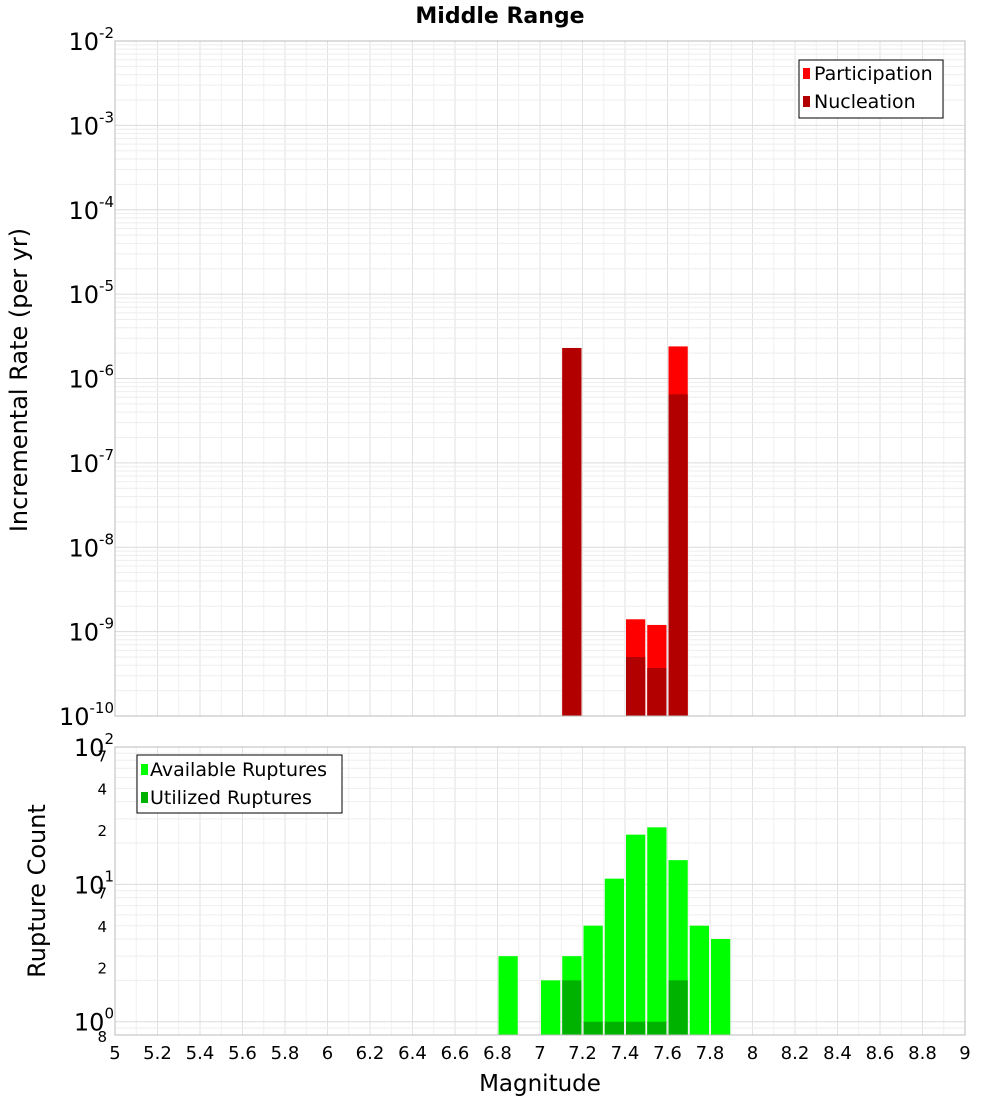  Describe the element at coordinates (19, 380) in the screenshot. I see `top-y-axis-label: Incremental Rate (per yr)` at that location.